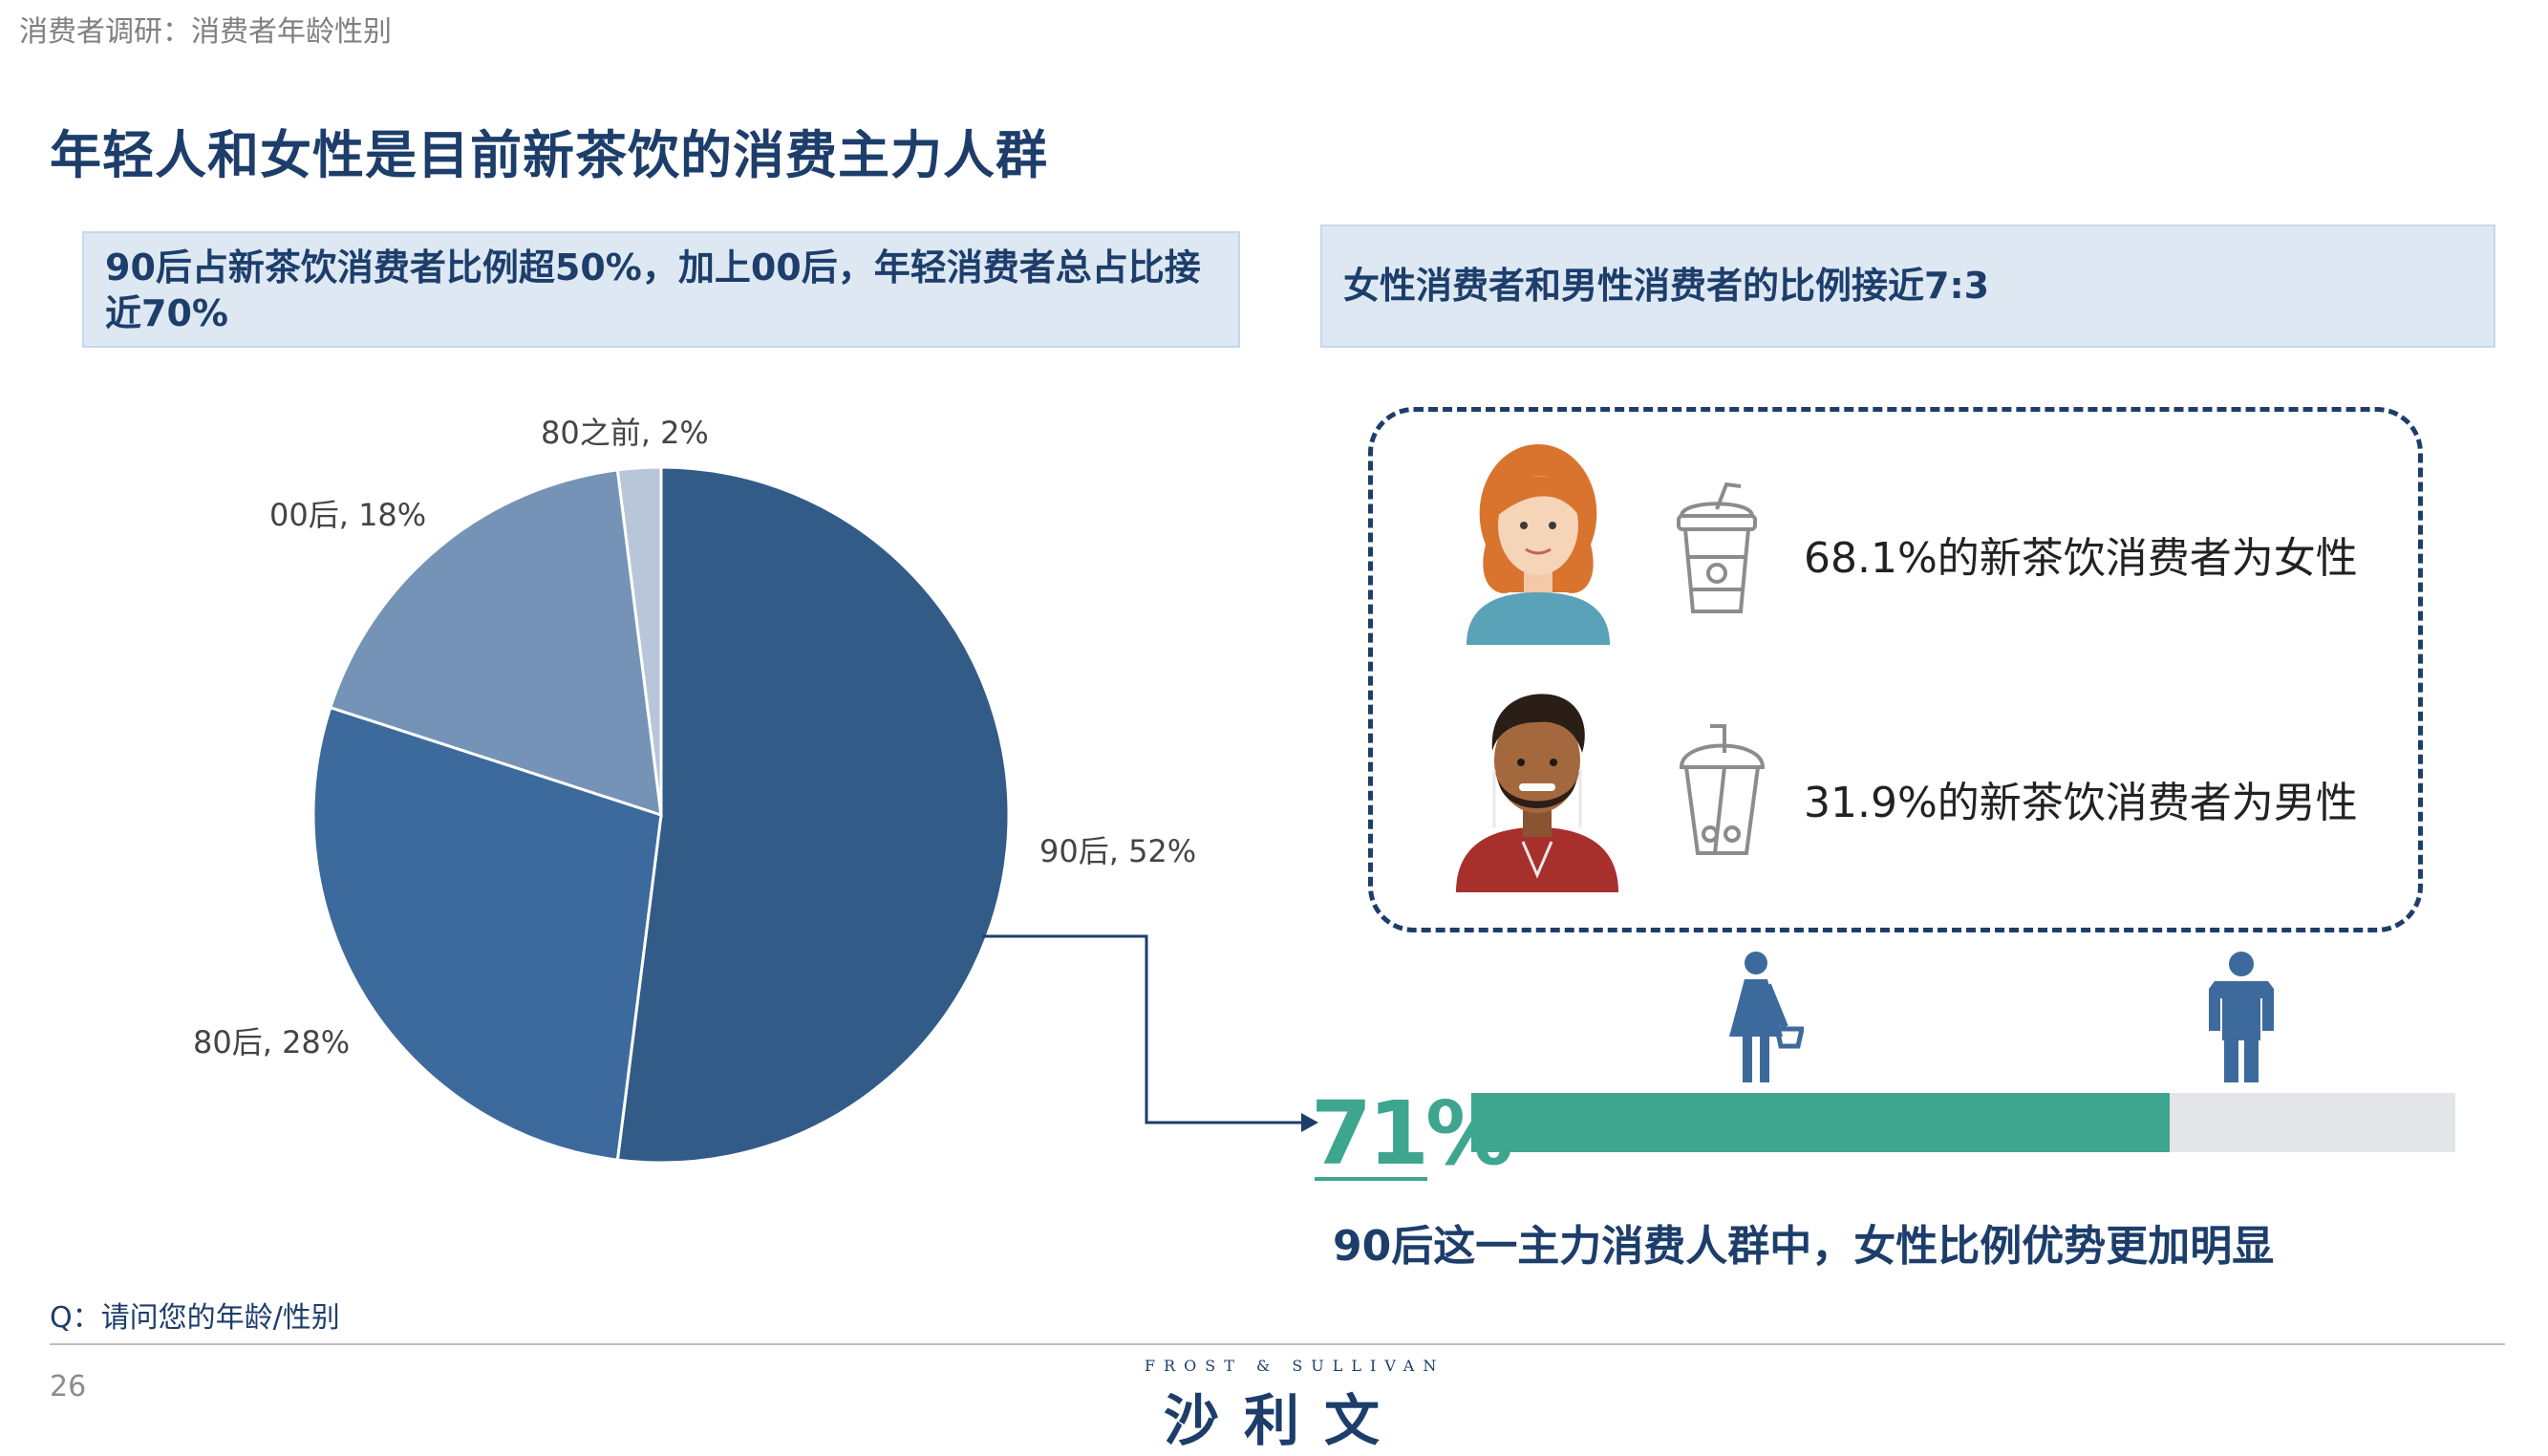  I want to click on footer-divider, so click(1278, 1344).